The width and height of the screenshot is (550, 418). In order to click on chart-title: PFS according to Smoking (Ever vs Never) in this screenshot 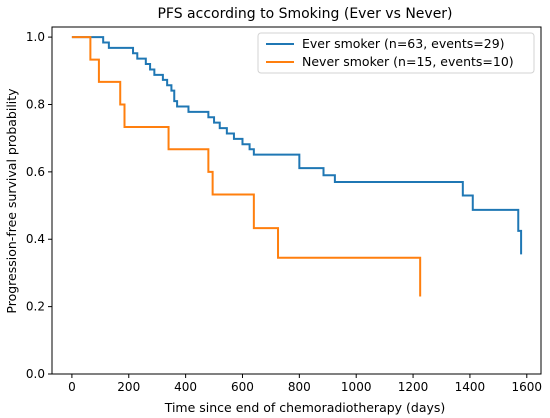, I will do `click(304, 14)`.